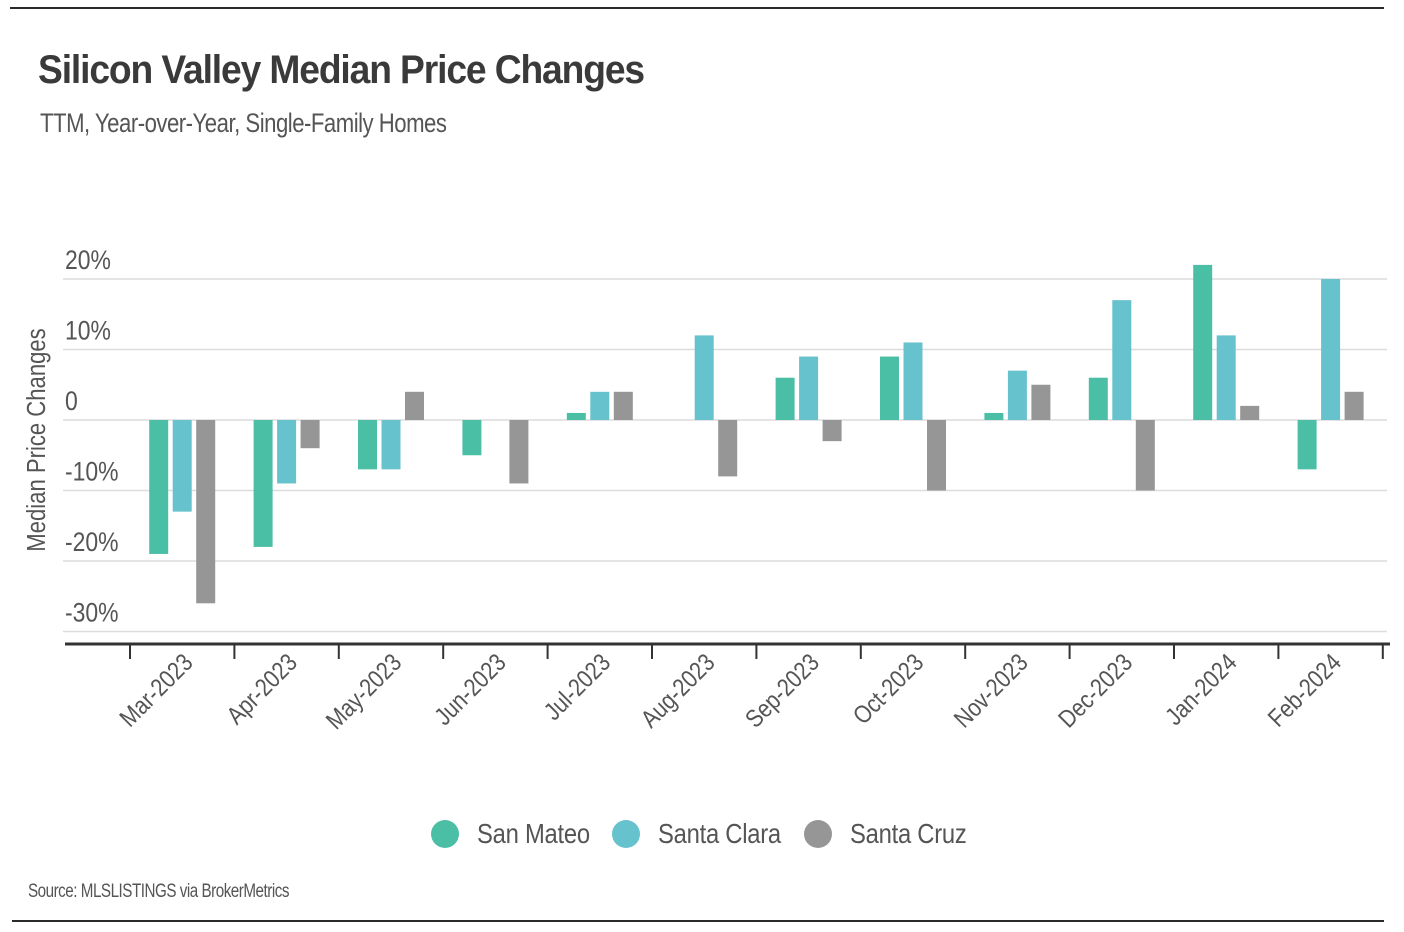 This screenshot has height=932, width=1404. Describe the element at coordinates (697, 8) in the screenshot. I see `top-rule` at that location.